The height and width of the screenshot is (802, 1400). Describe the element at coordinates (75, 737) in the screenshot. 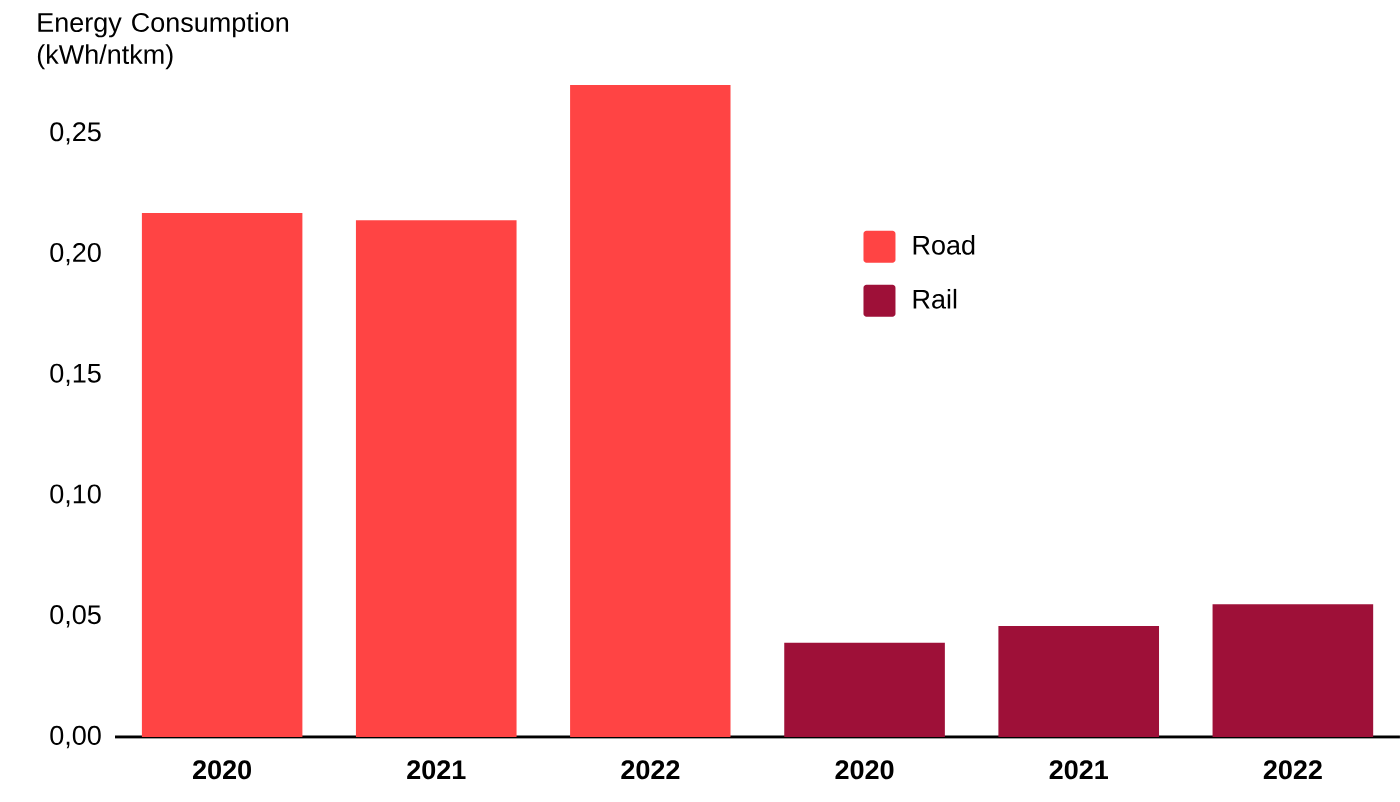

I see `y-tick-label: 0,00` at that location.